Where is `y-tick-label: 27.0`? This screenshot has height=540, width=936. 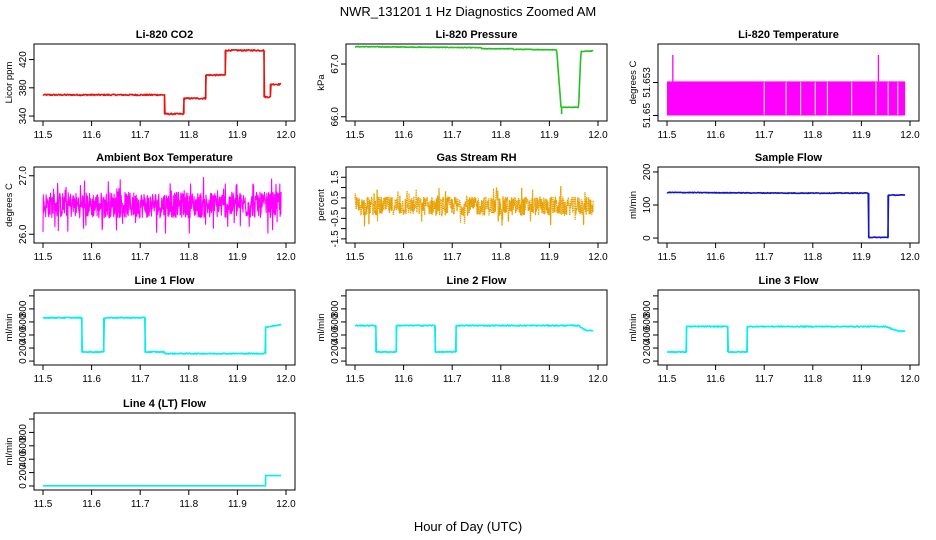
y-tick-label: 27.0 is located at coordinates (23, 176).